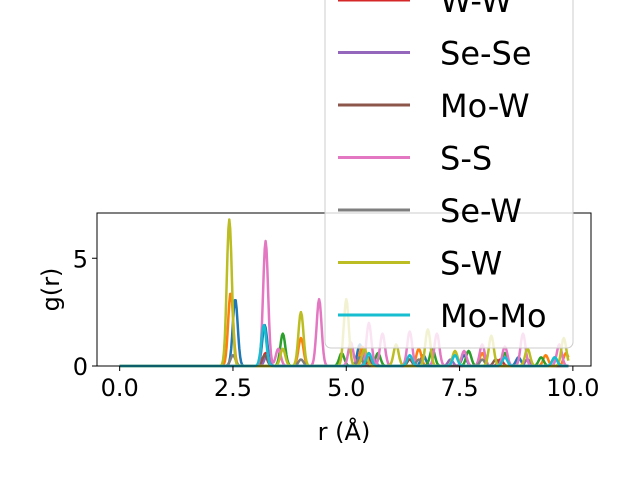  I want to click on x-axis-label: r (Å), so click(344, 431).